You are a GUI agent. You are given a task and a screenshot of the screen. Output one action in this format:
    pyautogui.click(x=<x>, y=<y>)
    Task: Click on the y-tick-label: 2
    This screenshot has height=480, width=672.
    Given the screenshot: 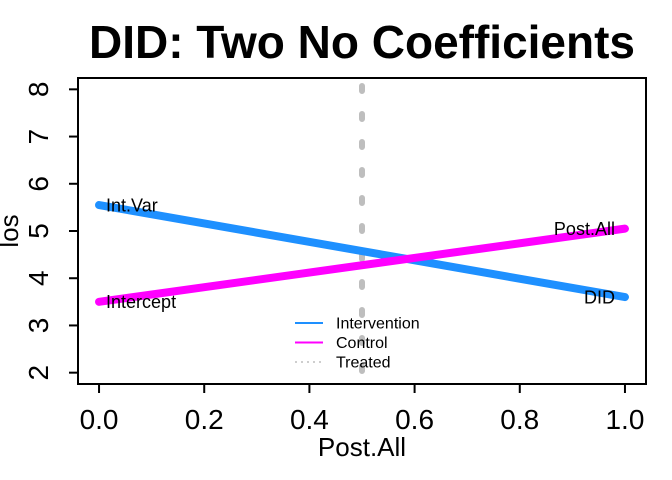 What is the action you would take?
    pyautogui.click(x=38, y=373)
    